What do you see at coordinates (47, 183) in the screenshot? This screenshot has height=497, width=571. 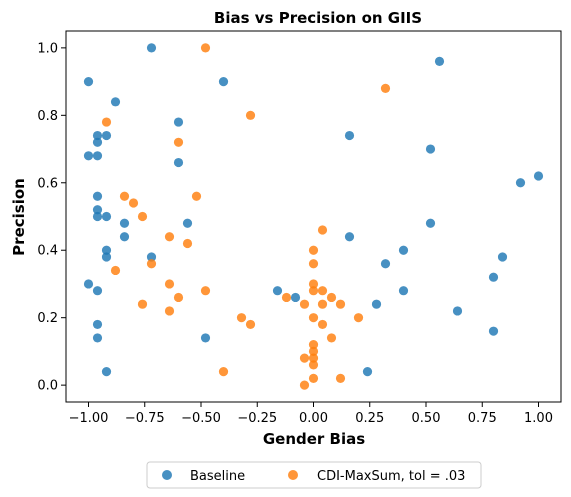 I see `y-tick-label: 0.6` at bounding box center [47, 183].